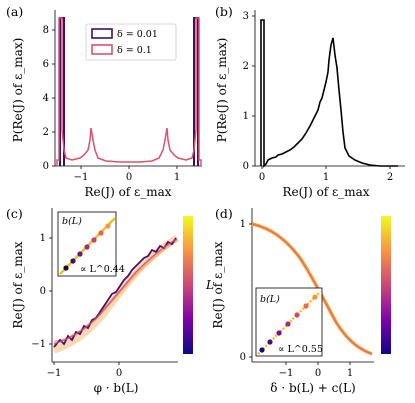  What do you see at coordinates (46, 98) in the screenshot?
I see `panel-a-ytick-2: 4` at bounding box center [46, 98].